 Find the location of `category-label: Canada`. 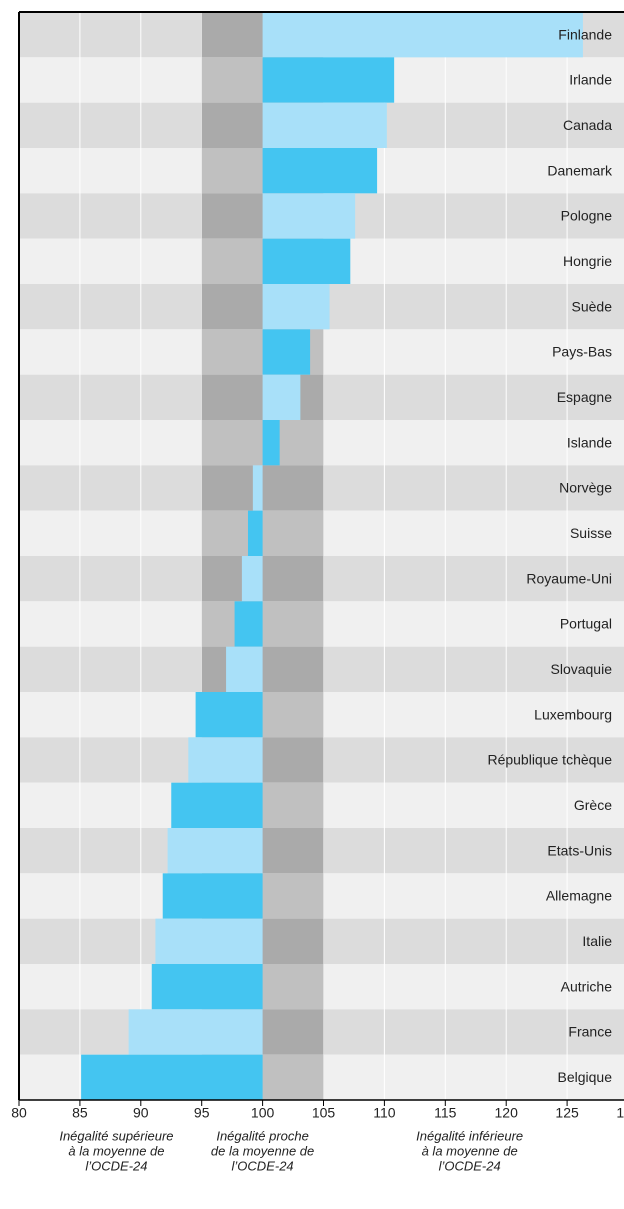

category-label: Canada is located at coordinates (587, 125).